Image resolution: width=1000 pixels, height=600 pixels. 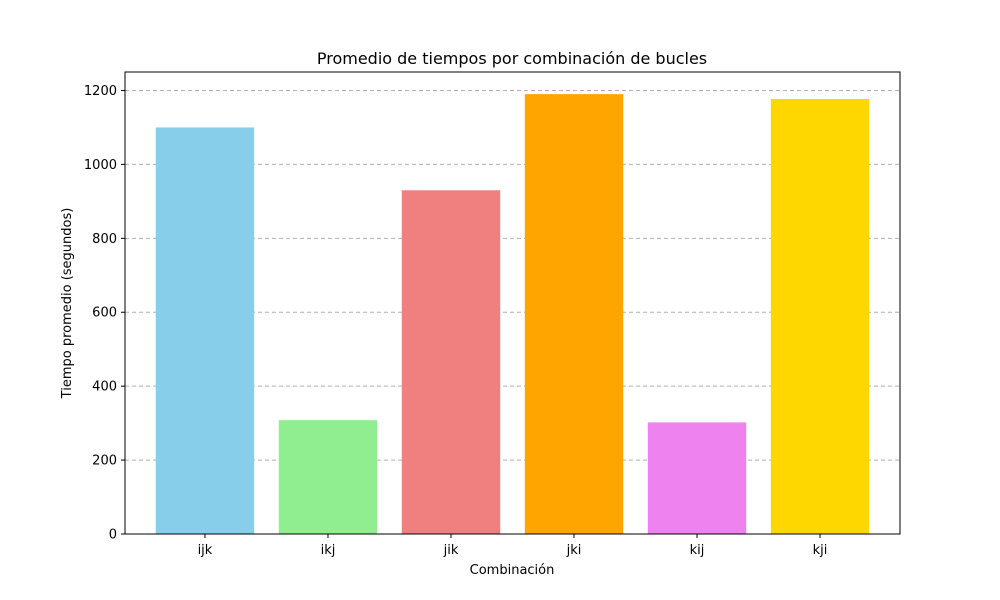 I want to click on x-tick-label: ikj, so click(x=328, y=550).